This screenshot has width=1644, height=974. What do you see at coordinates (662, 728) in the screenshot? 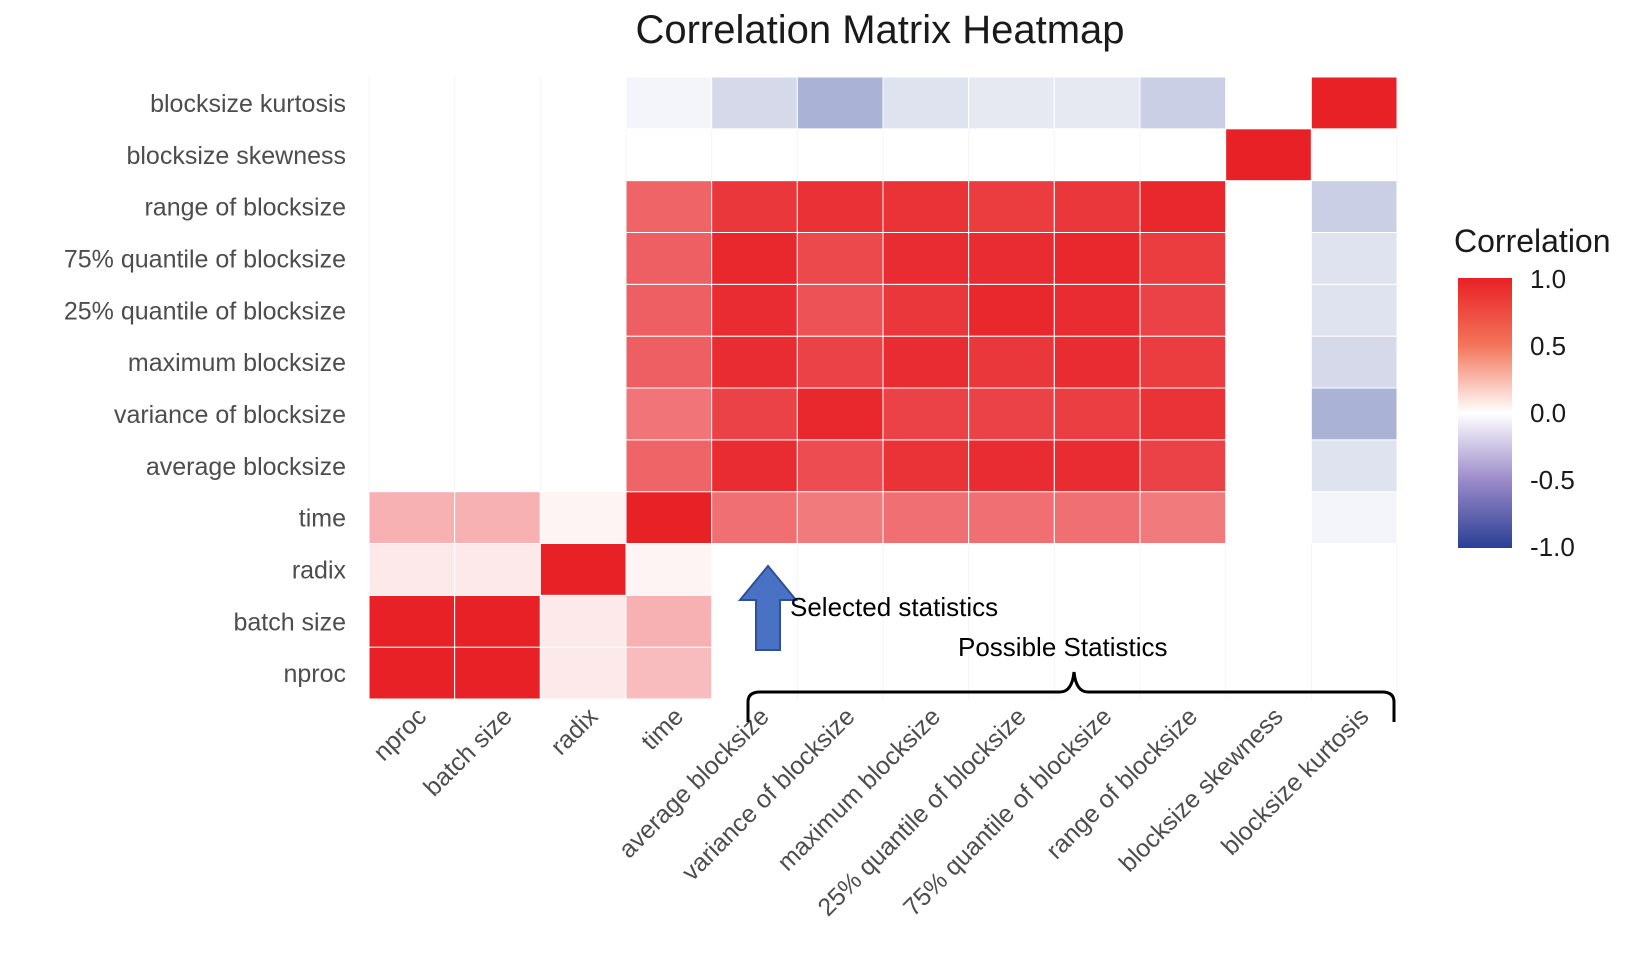
I see `x-tick-label: time` at bounding box center [662, 728].